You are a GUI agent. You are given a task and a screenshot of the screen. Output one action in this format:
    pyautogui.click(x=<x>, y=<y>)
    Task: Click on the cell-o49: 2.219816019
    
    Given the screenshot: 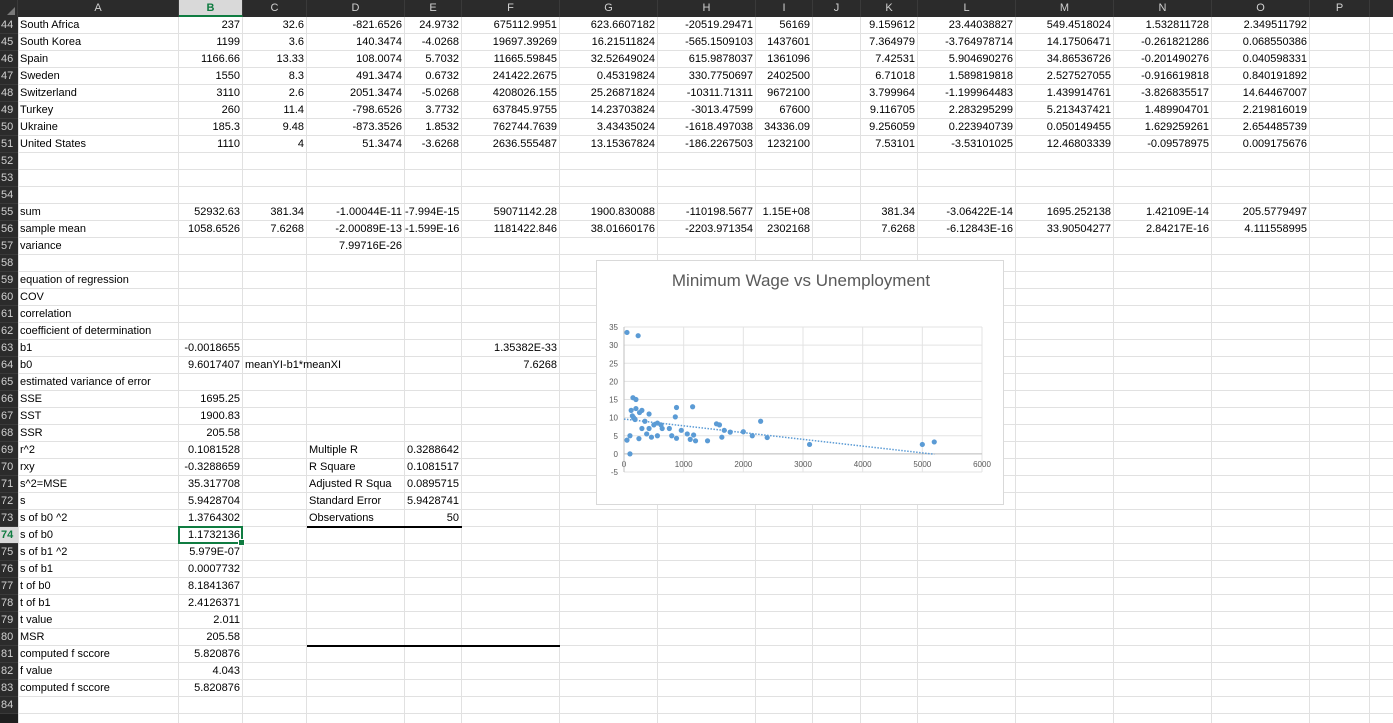 What is the action you would take?
    pyautogui.click(x=1274, y=110)
    